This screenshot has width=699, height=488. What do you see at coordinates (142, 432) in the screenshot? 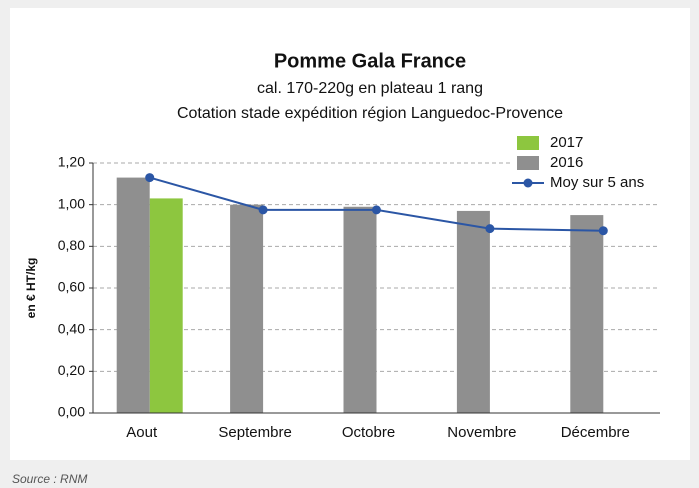
I see `x-tick-label: Aout` at bounding box center [142, 432].